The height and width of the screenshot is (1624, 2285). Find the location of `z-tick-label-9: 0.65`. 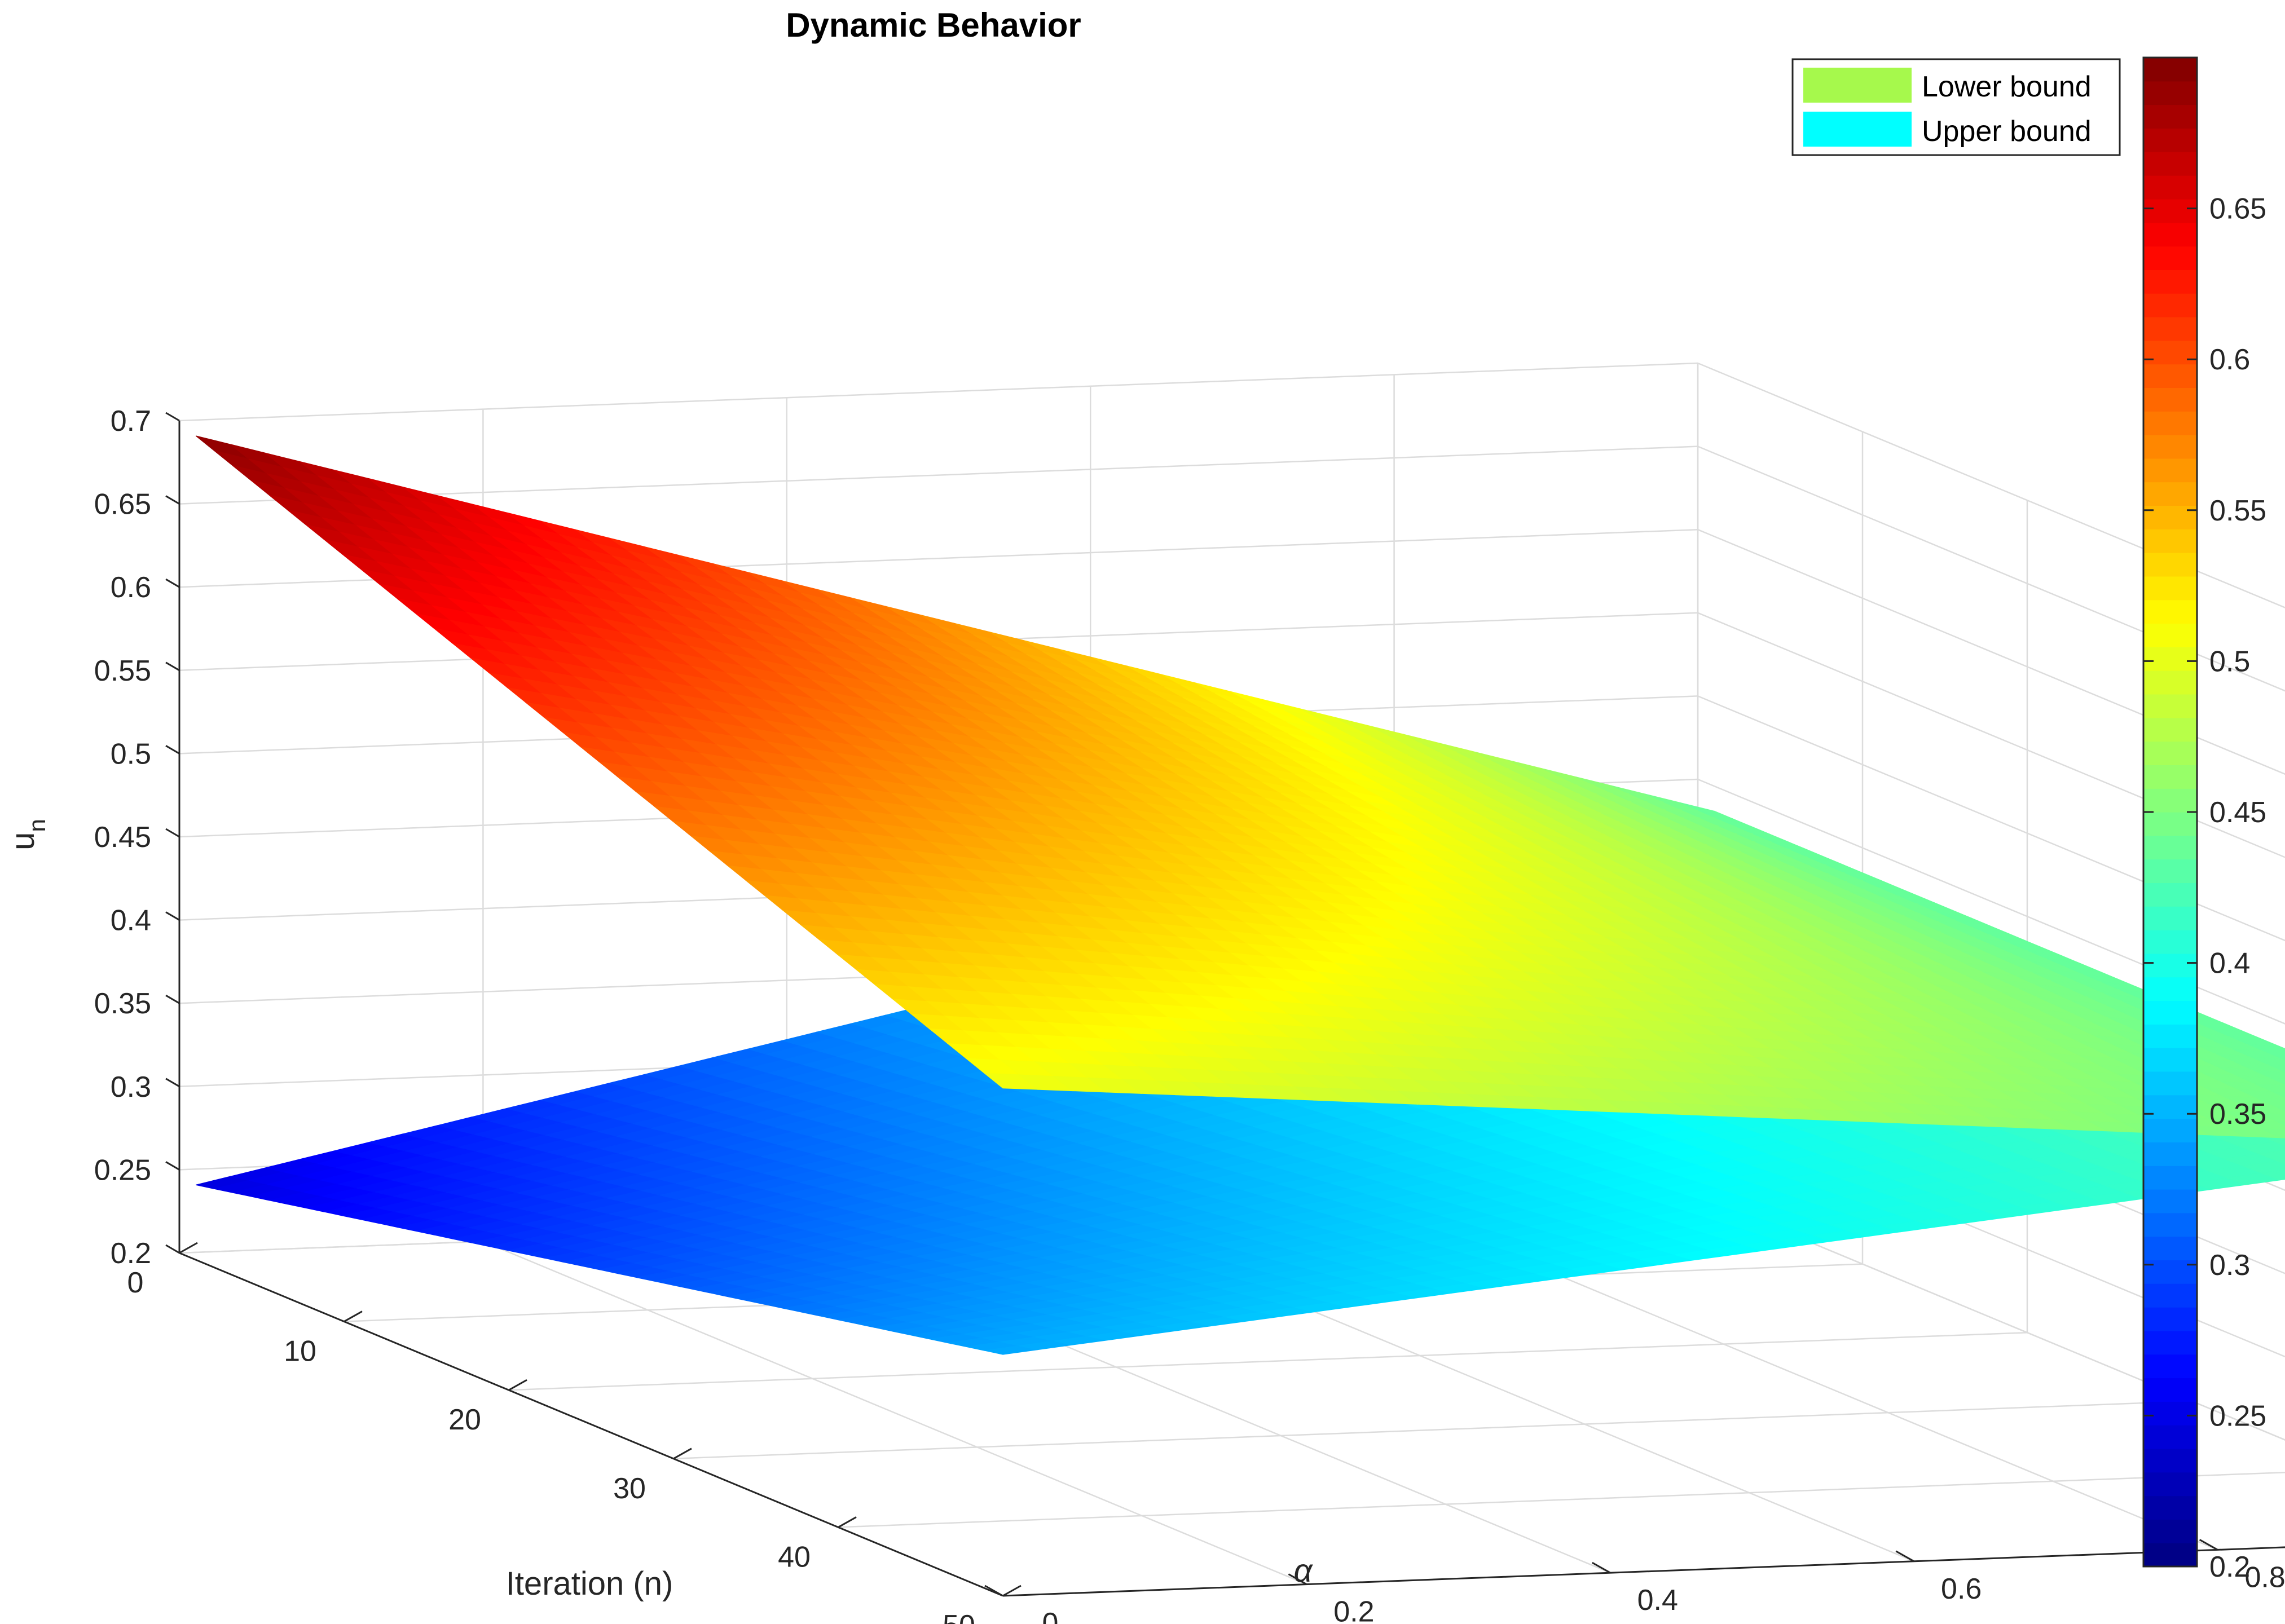

z-tick-label-9: 0.65 is located at coordinates (122, 504).